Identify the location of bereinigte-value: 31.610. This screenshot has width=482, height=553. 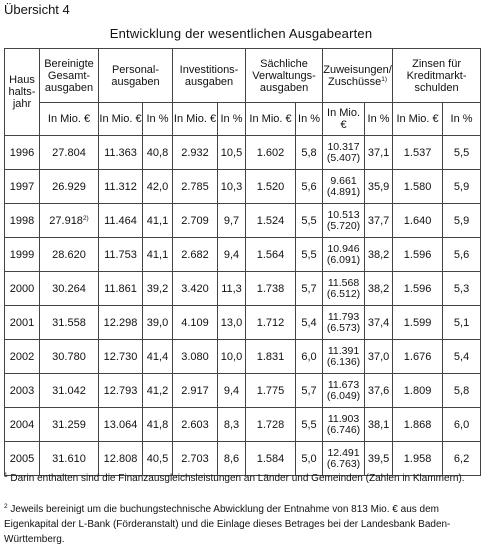
(69, 458).